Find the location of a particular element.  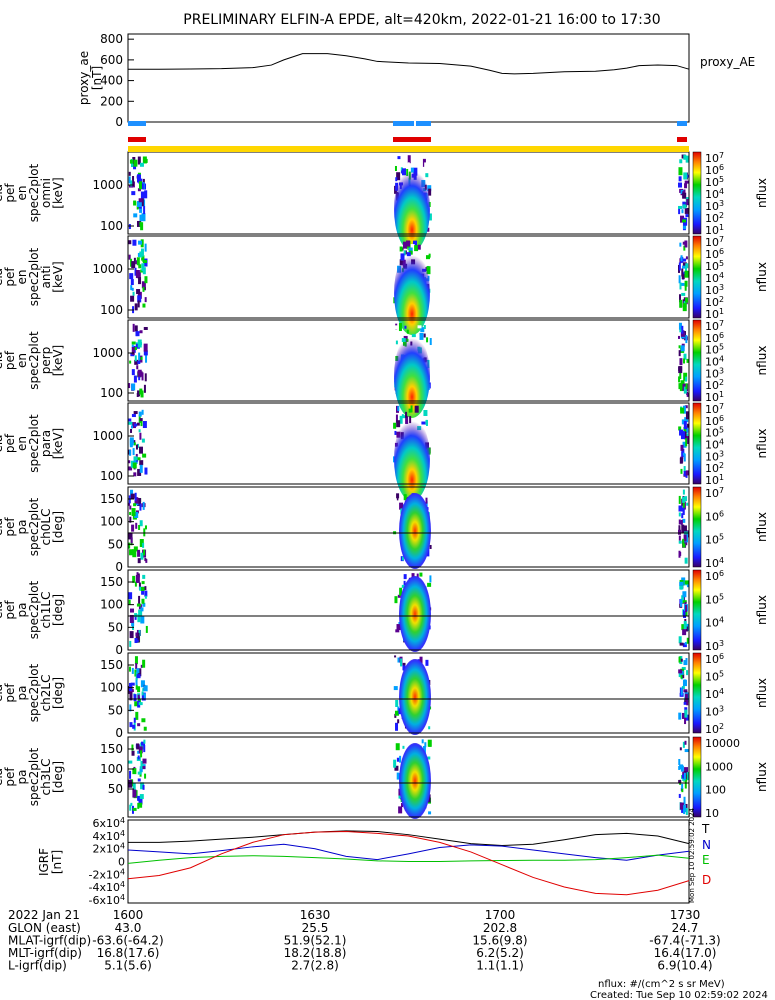

y-tick-label: 50 is located at coordinates (115, 710).